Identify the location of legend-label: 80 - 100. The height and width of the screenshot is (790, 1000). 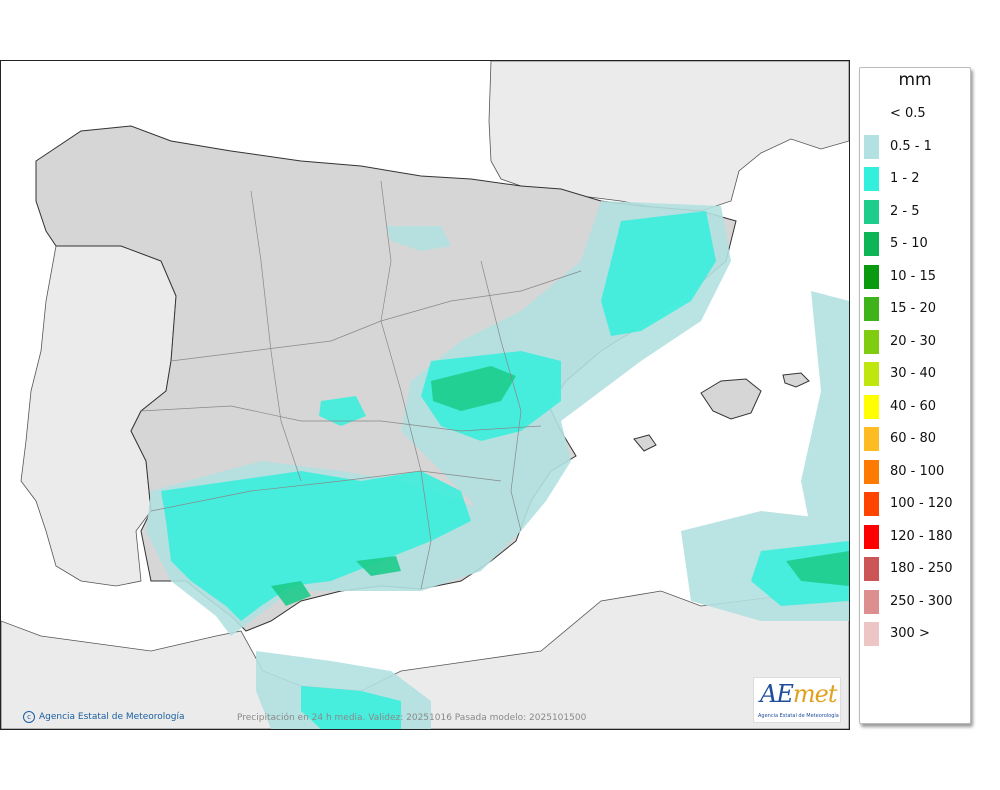
(917, 471).